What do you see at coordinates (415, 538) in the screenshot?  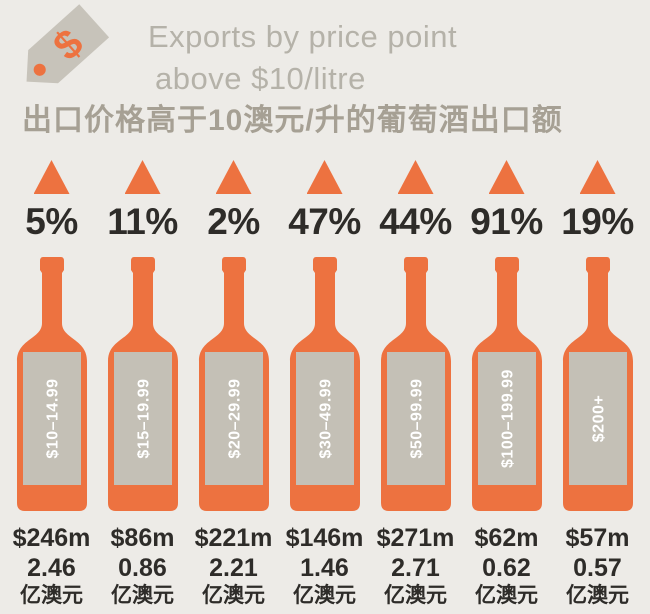 I see `export-value-millions: $271m` at bounding box center [415, 538].